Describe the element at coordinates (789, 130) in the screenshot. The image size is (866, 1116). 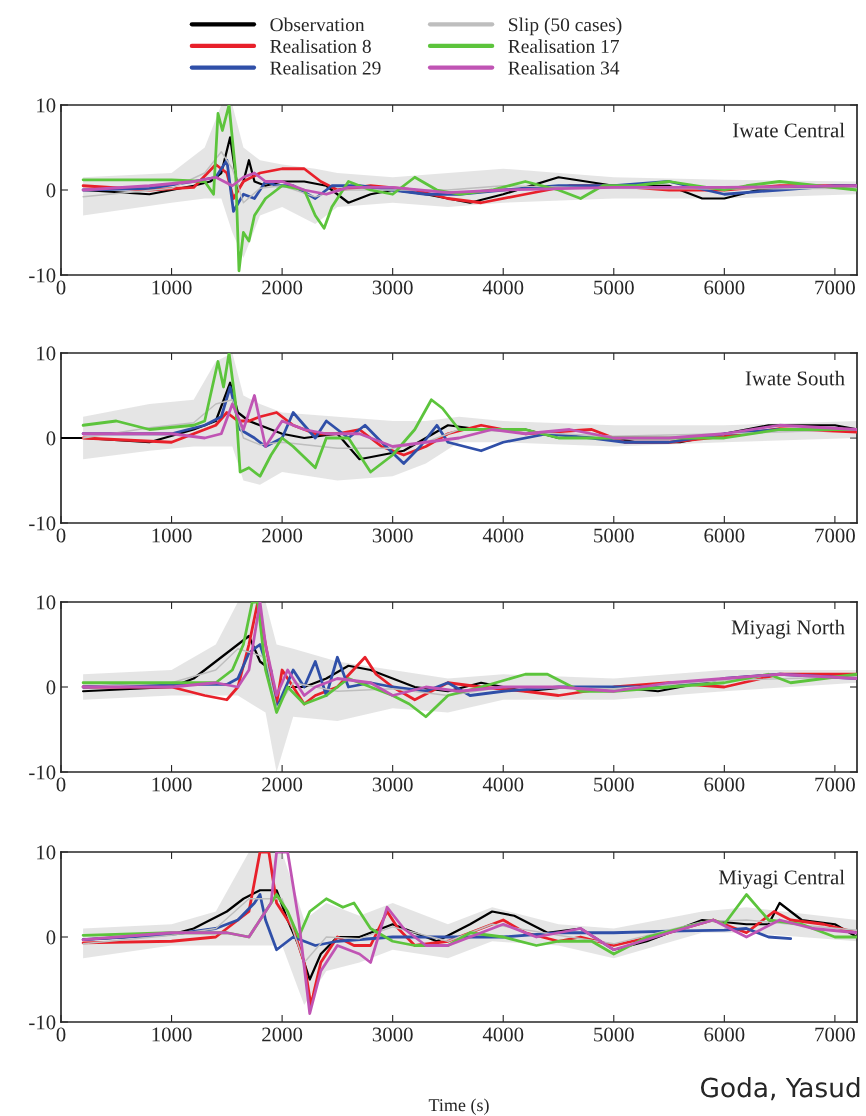
I see `text: Iwate Central` at that location.